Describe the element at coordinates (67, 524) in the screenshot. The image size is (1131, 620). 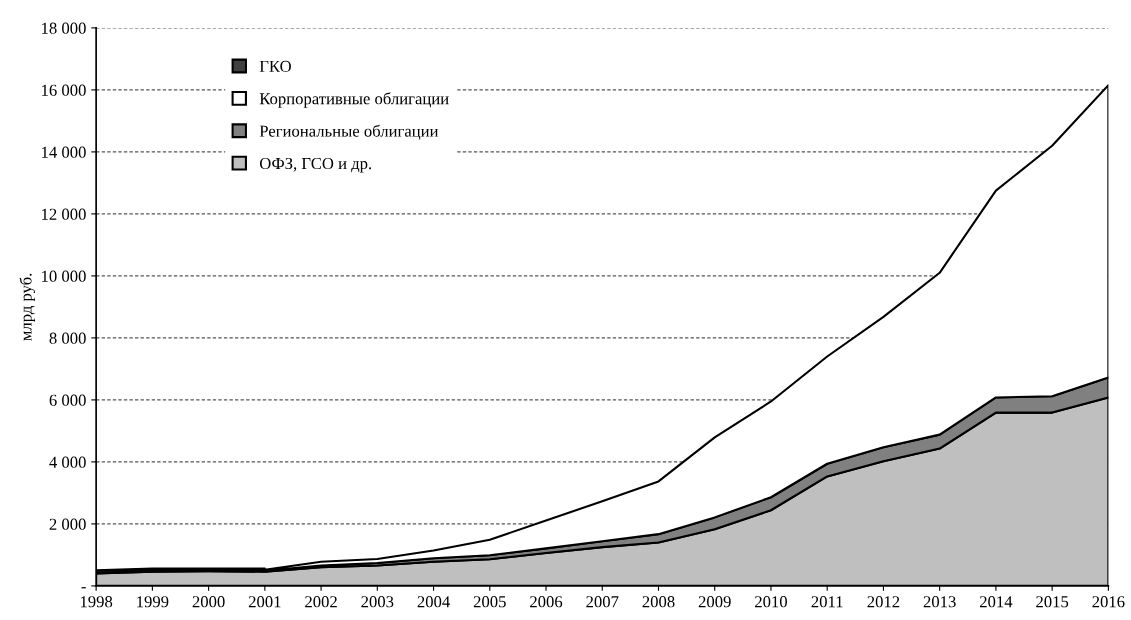
I see `y-tick-label: 2 000` at that location.